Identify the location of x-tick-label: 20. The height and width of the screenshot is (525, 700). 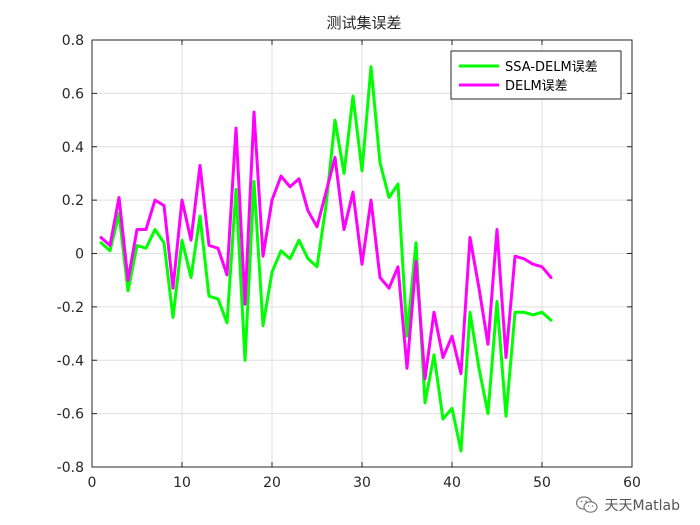
(272, 483).